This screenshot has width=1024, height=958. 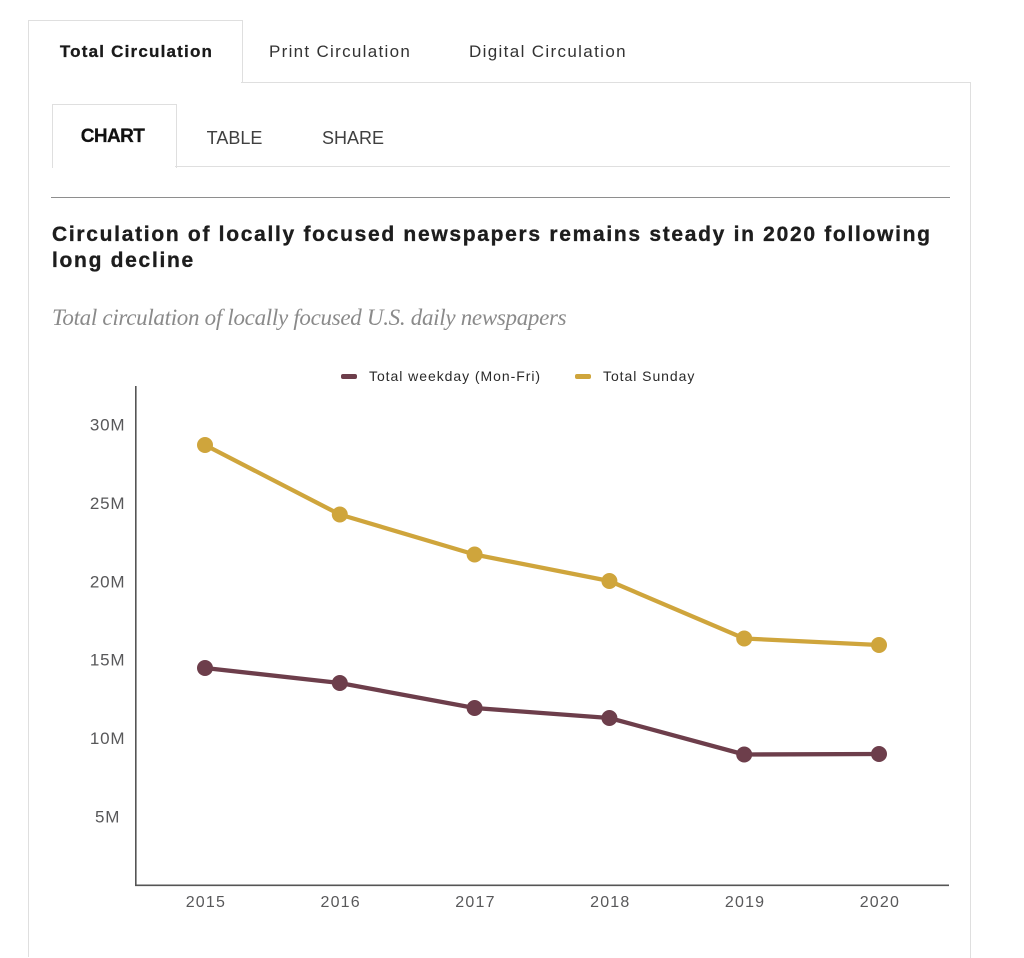 I want to click on svg-text: 15M, so click(x=107, y=660).